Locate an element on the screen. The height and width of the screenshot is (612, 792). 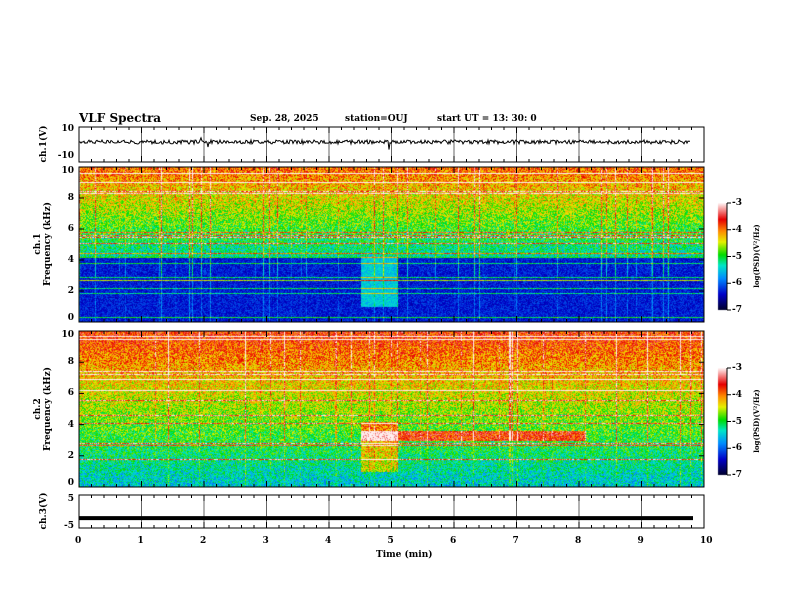
colorbar2-label: log(PSD)(V²/Hz) is located at coordinates (756, 421).